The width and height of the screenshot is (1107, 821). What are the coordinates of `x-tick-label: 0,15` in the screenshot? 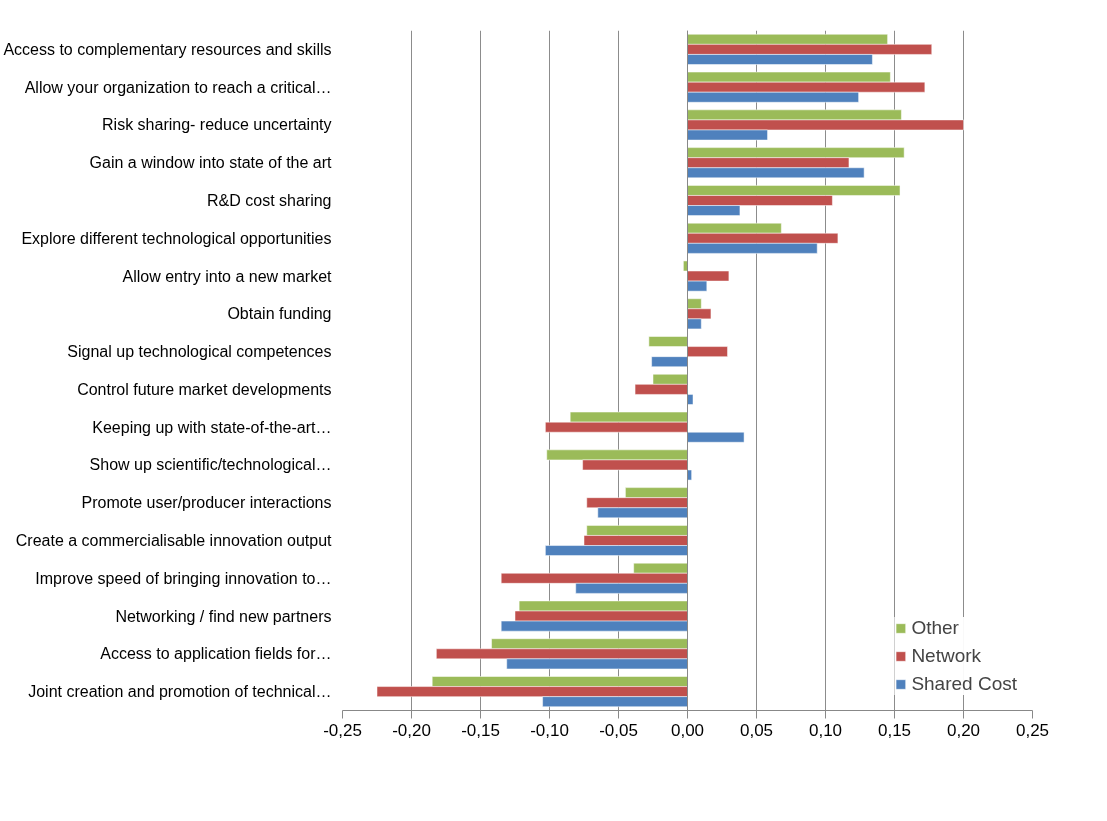 It's located at (894, 730).